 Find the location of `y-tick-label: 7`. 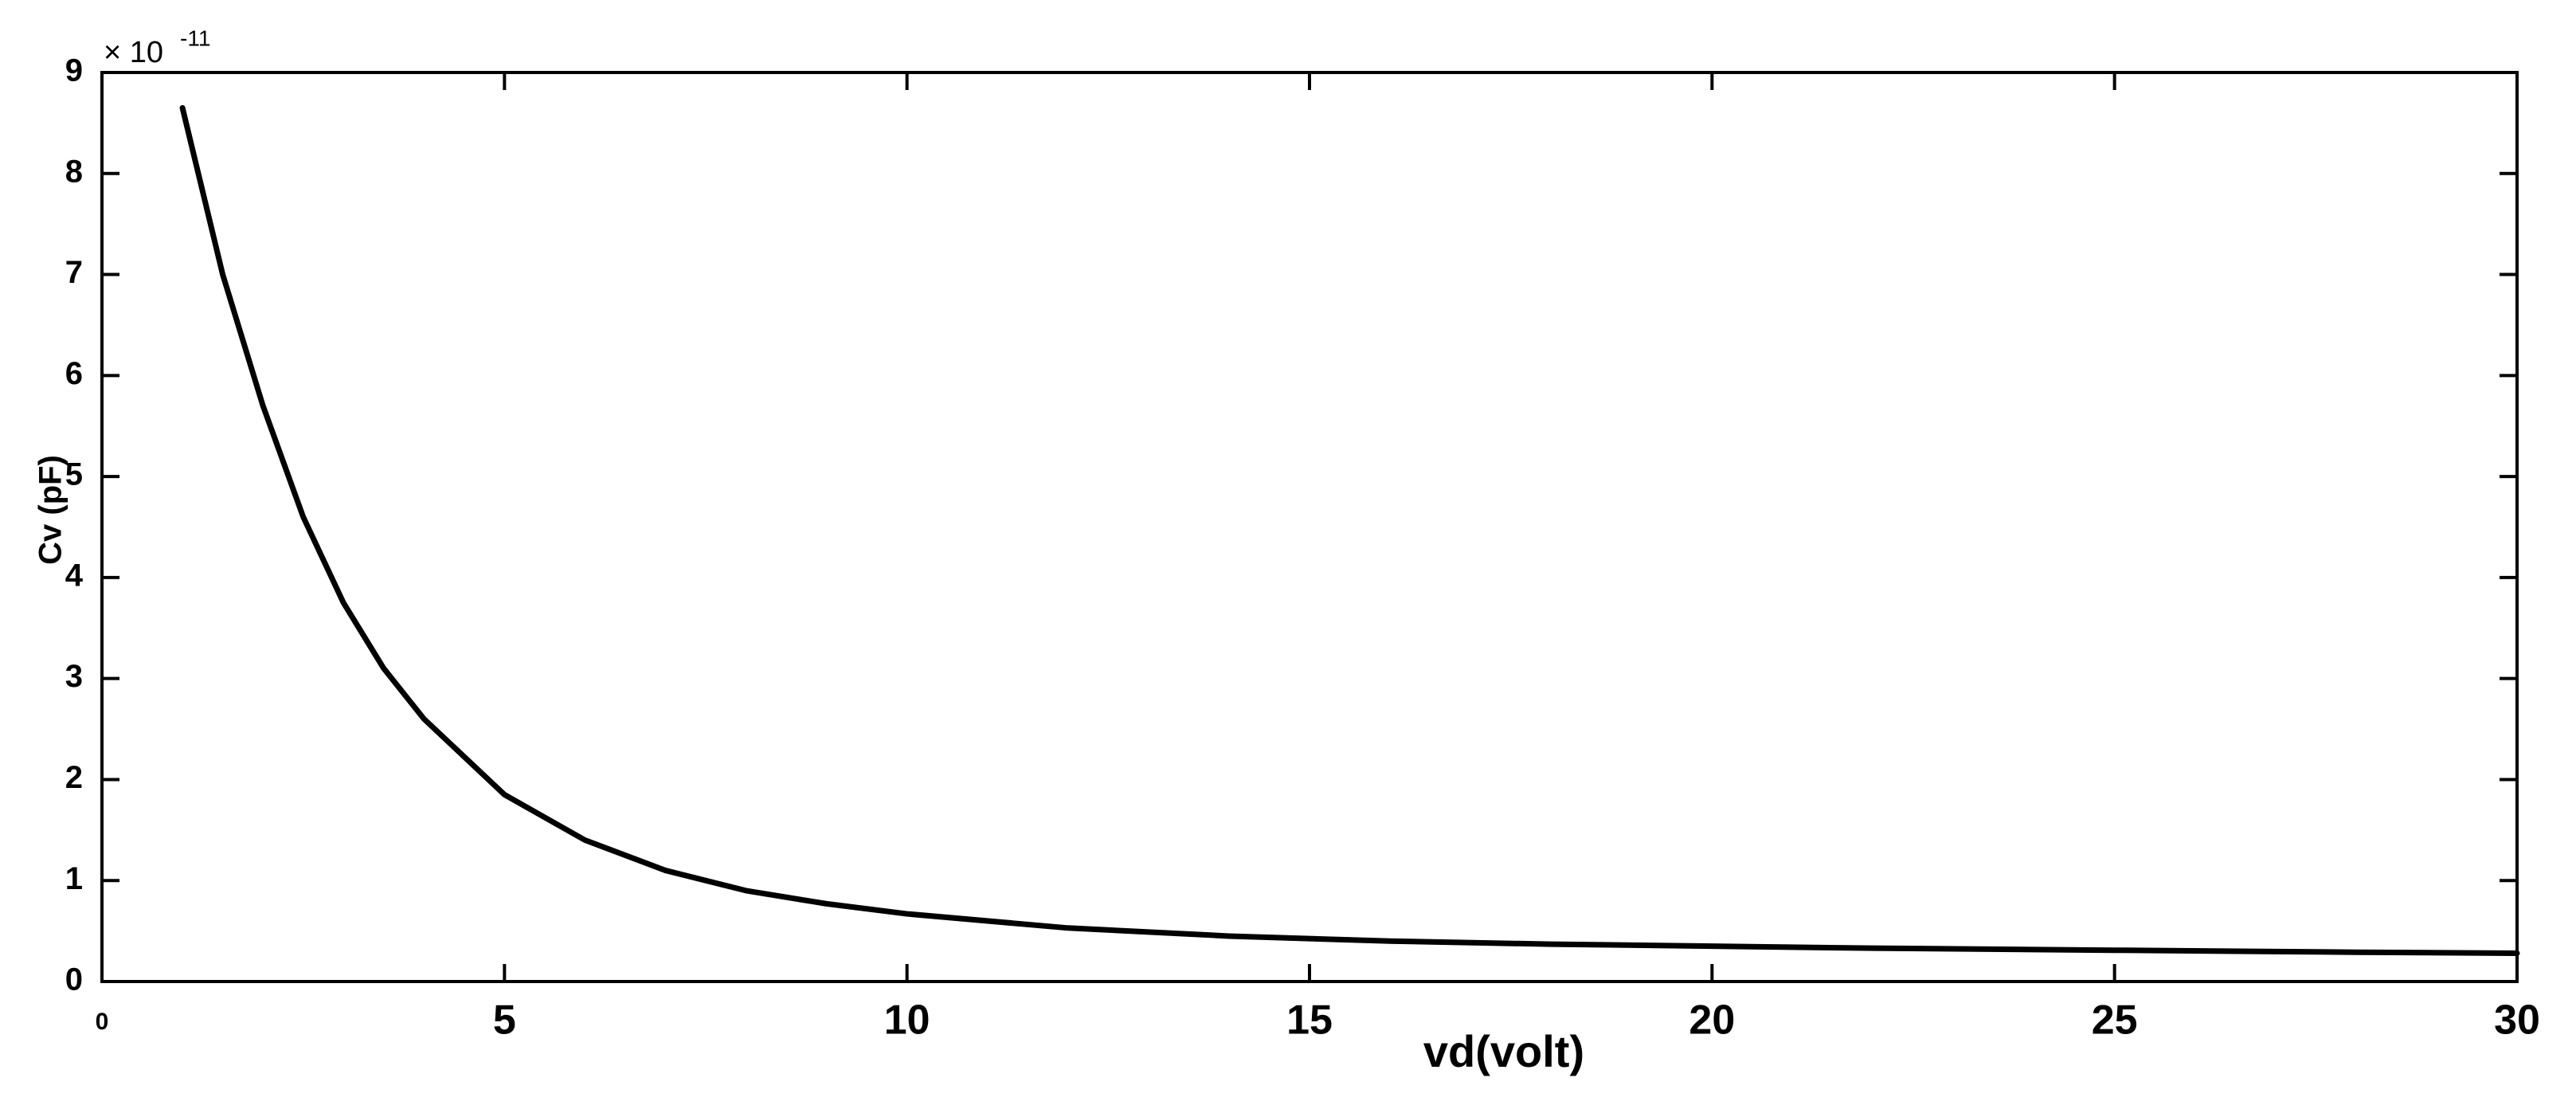

y-tick-label: 7 is located at coordinates (74, 272).